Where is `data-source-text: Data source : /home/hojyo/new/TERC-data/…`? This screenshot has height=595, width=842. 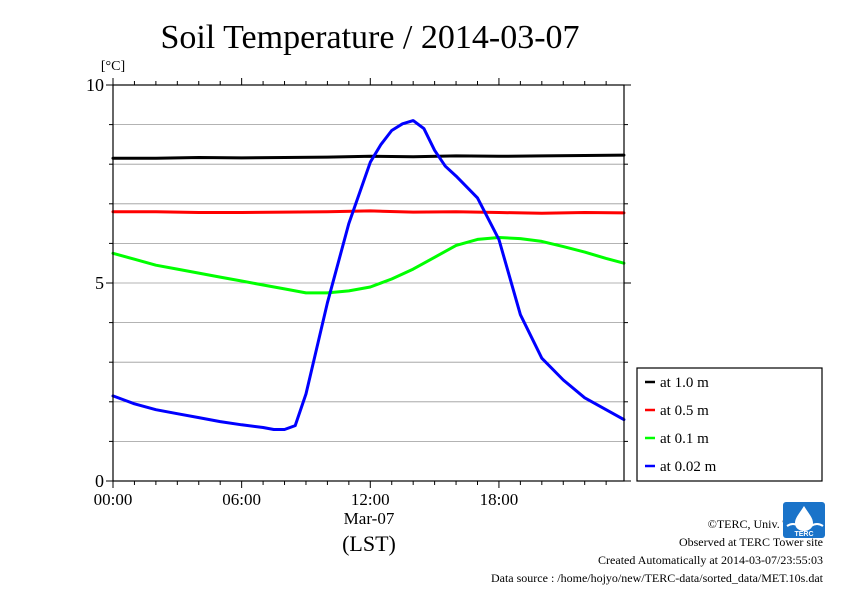 data-source-text: Data source : /home/hojyo/new/TERC-data/… is located at coordinates (656, 578).